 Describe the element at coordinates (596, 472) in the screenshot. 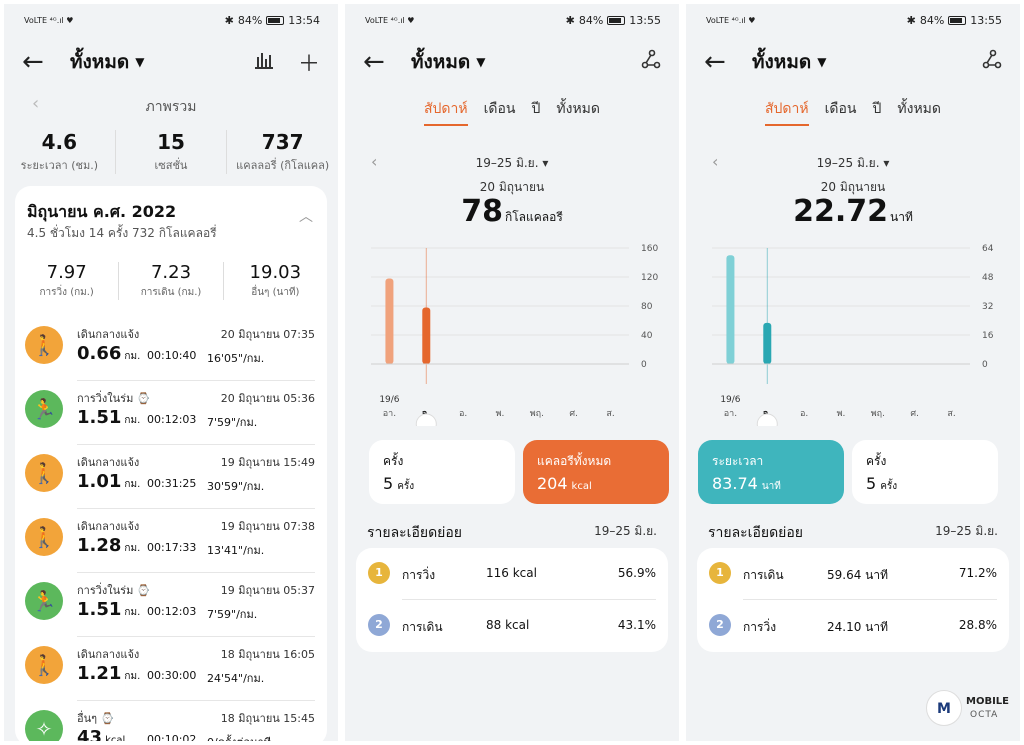

I see `tile-total-calories: แคลอรีทั้งหมด 204 kcal` at that location.